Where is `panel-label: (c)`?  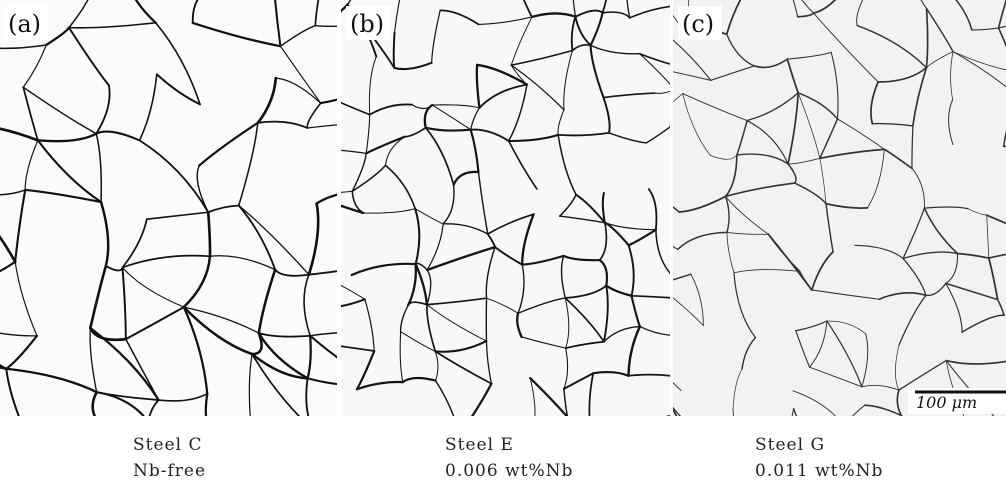 panel-label: (c) is located at coordinates (698, 24).